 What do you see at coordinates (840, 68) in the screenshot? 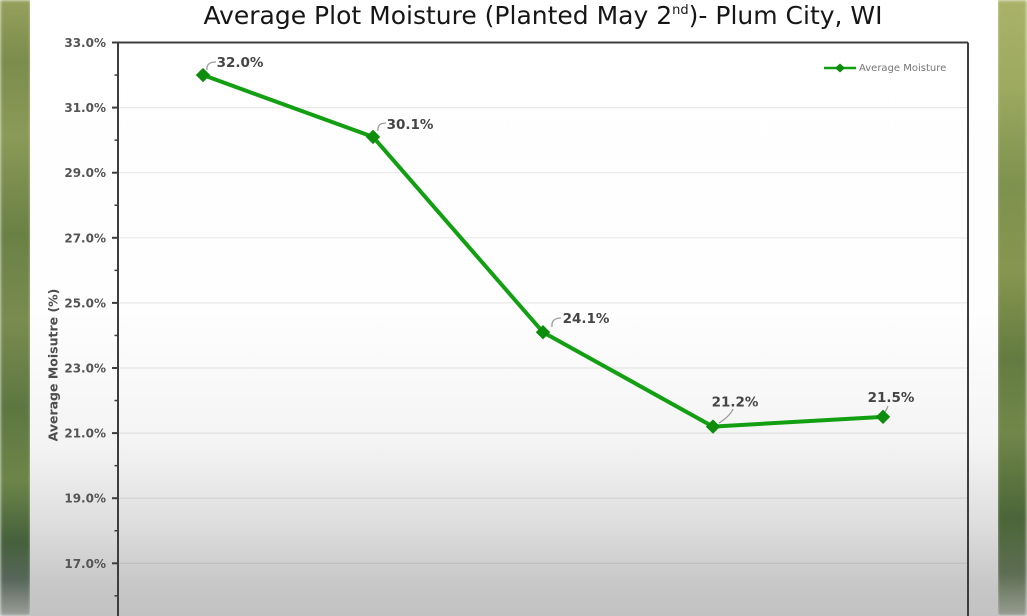
I see `legend-marker-icon` at bounding box center [840, 68].